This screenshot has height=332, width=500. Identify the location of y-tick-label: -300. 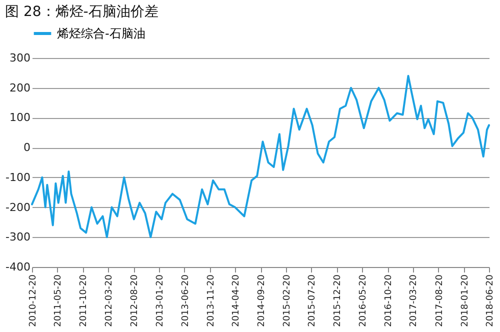
(18, 237).